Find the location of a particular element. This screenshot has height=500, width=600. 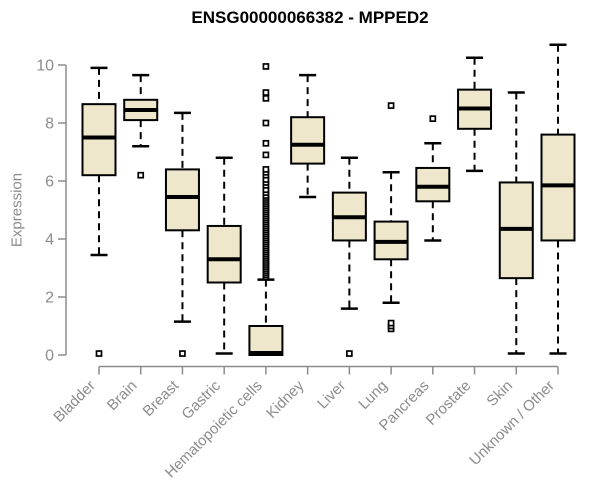

x-category-label: Lung is located at coordinates (373, 395).